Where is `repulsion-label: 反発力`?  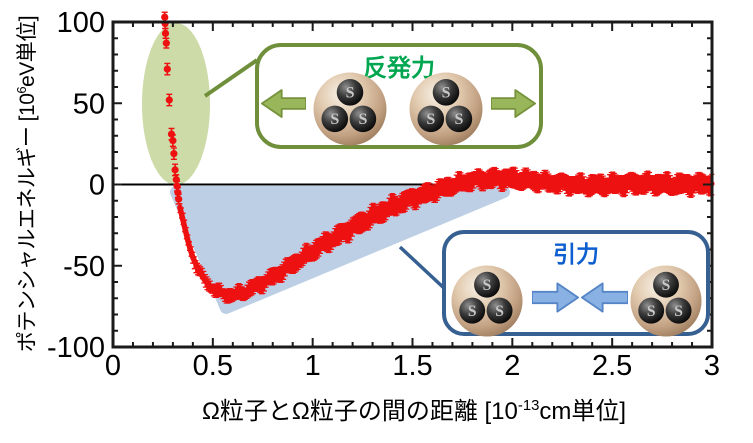
repulsion-label: 反発力 is located at coordinates (399, 68).